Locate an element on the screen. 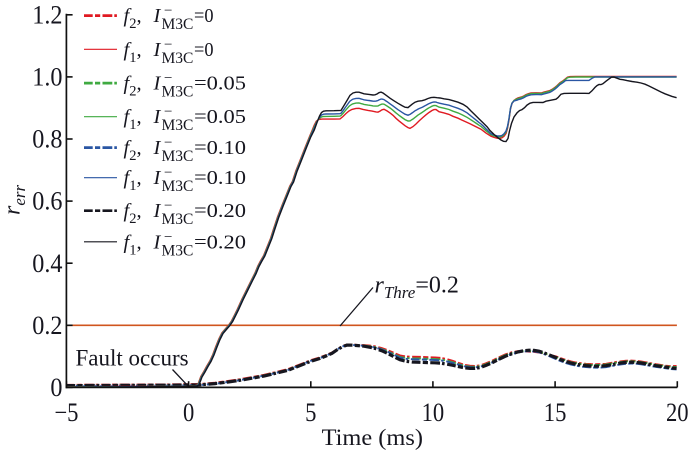 This screenshot has width=693, height=464. svg-text: 5 is located at coordinates (310, 413).